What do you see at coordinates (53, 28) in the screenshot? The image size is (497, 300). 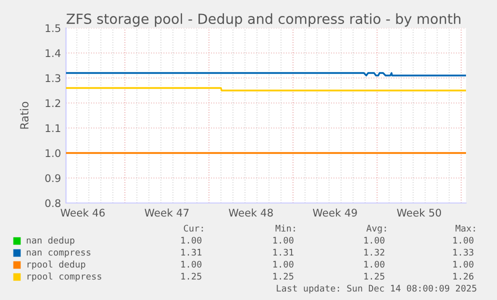 I see `y-tick-label: 1.5` at bounding box center [53, 28].